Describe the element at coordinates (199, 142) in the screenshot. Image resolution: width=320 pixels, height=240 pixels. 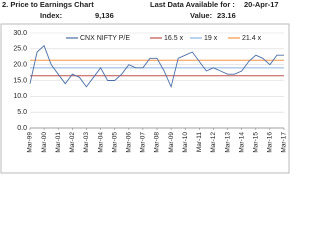
I see `x-tick-label: Mar-11` at that location.